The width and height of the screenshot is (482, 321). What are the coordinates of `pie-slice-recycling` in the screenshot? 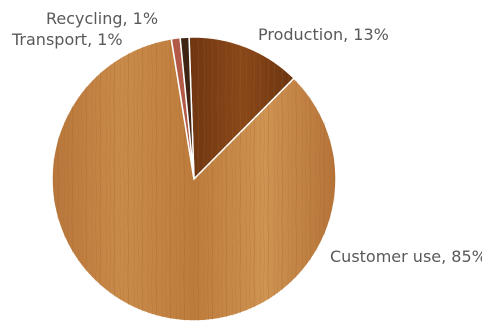 It's located at (187, 108).